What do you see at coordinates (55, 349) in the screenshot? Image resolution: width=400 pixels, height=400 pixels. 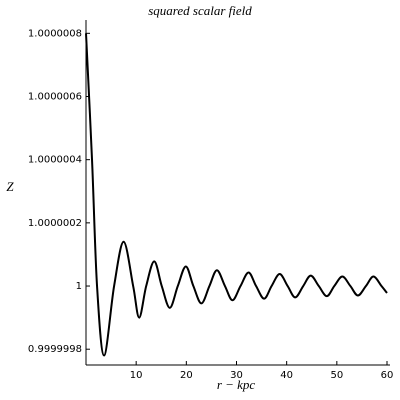 I see `y-tick-label: 0.9999998` at bounding box center [55, 349].